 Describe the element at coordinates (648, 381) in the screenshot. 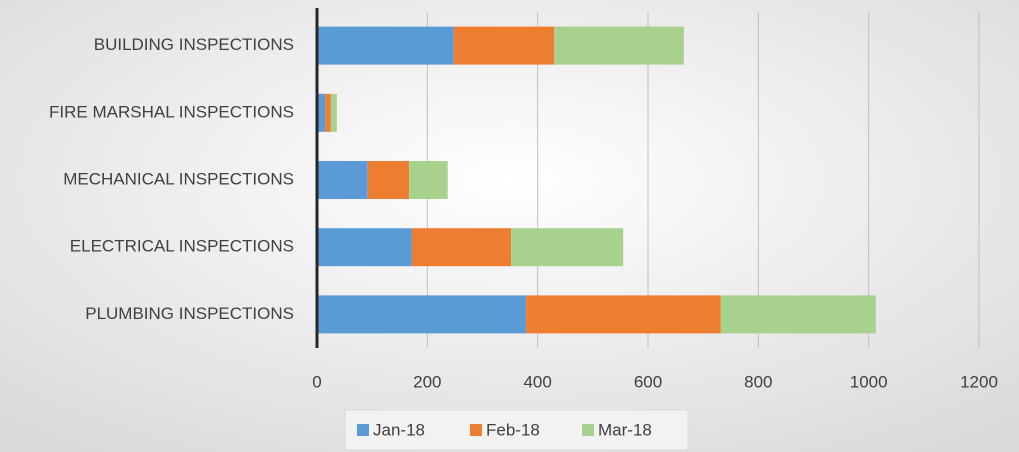

I see `x-tick-label: 600` at that location.